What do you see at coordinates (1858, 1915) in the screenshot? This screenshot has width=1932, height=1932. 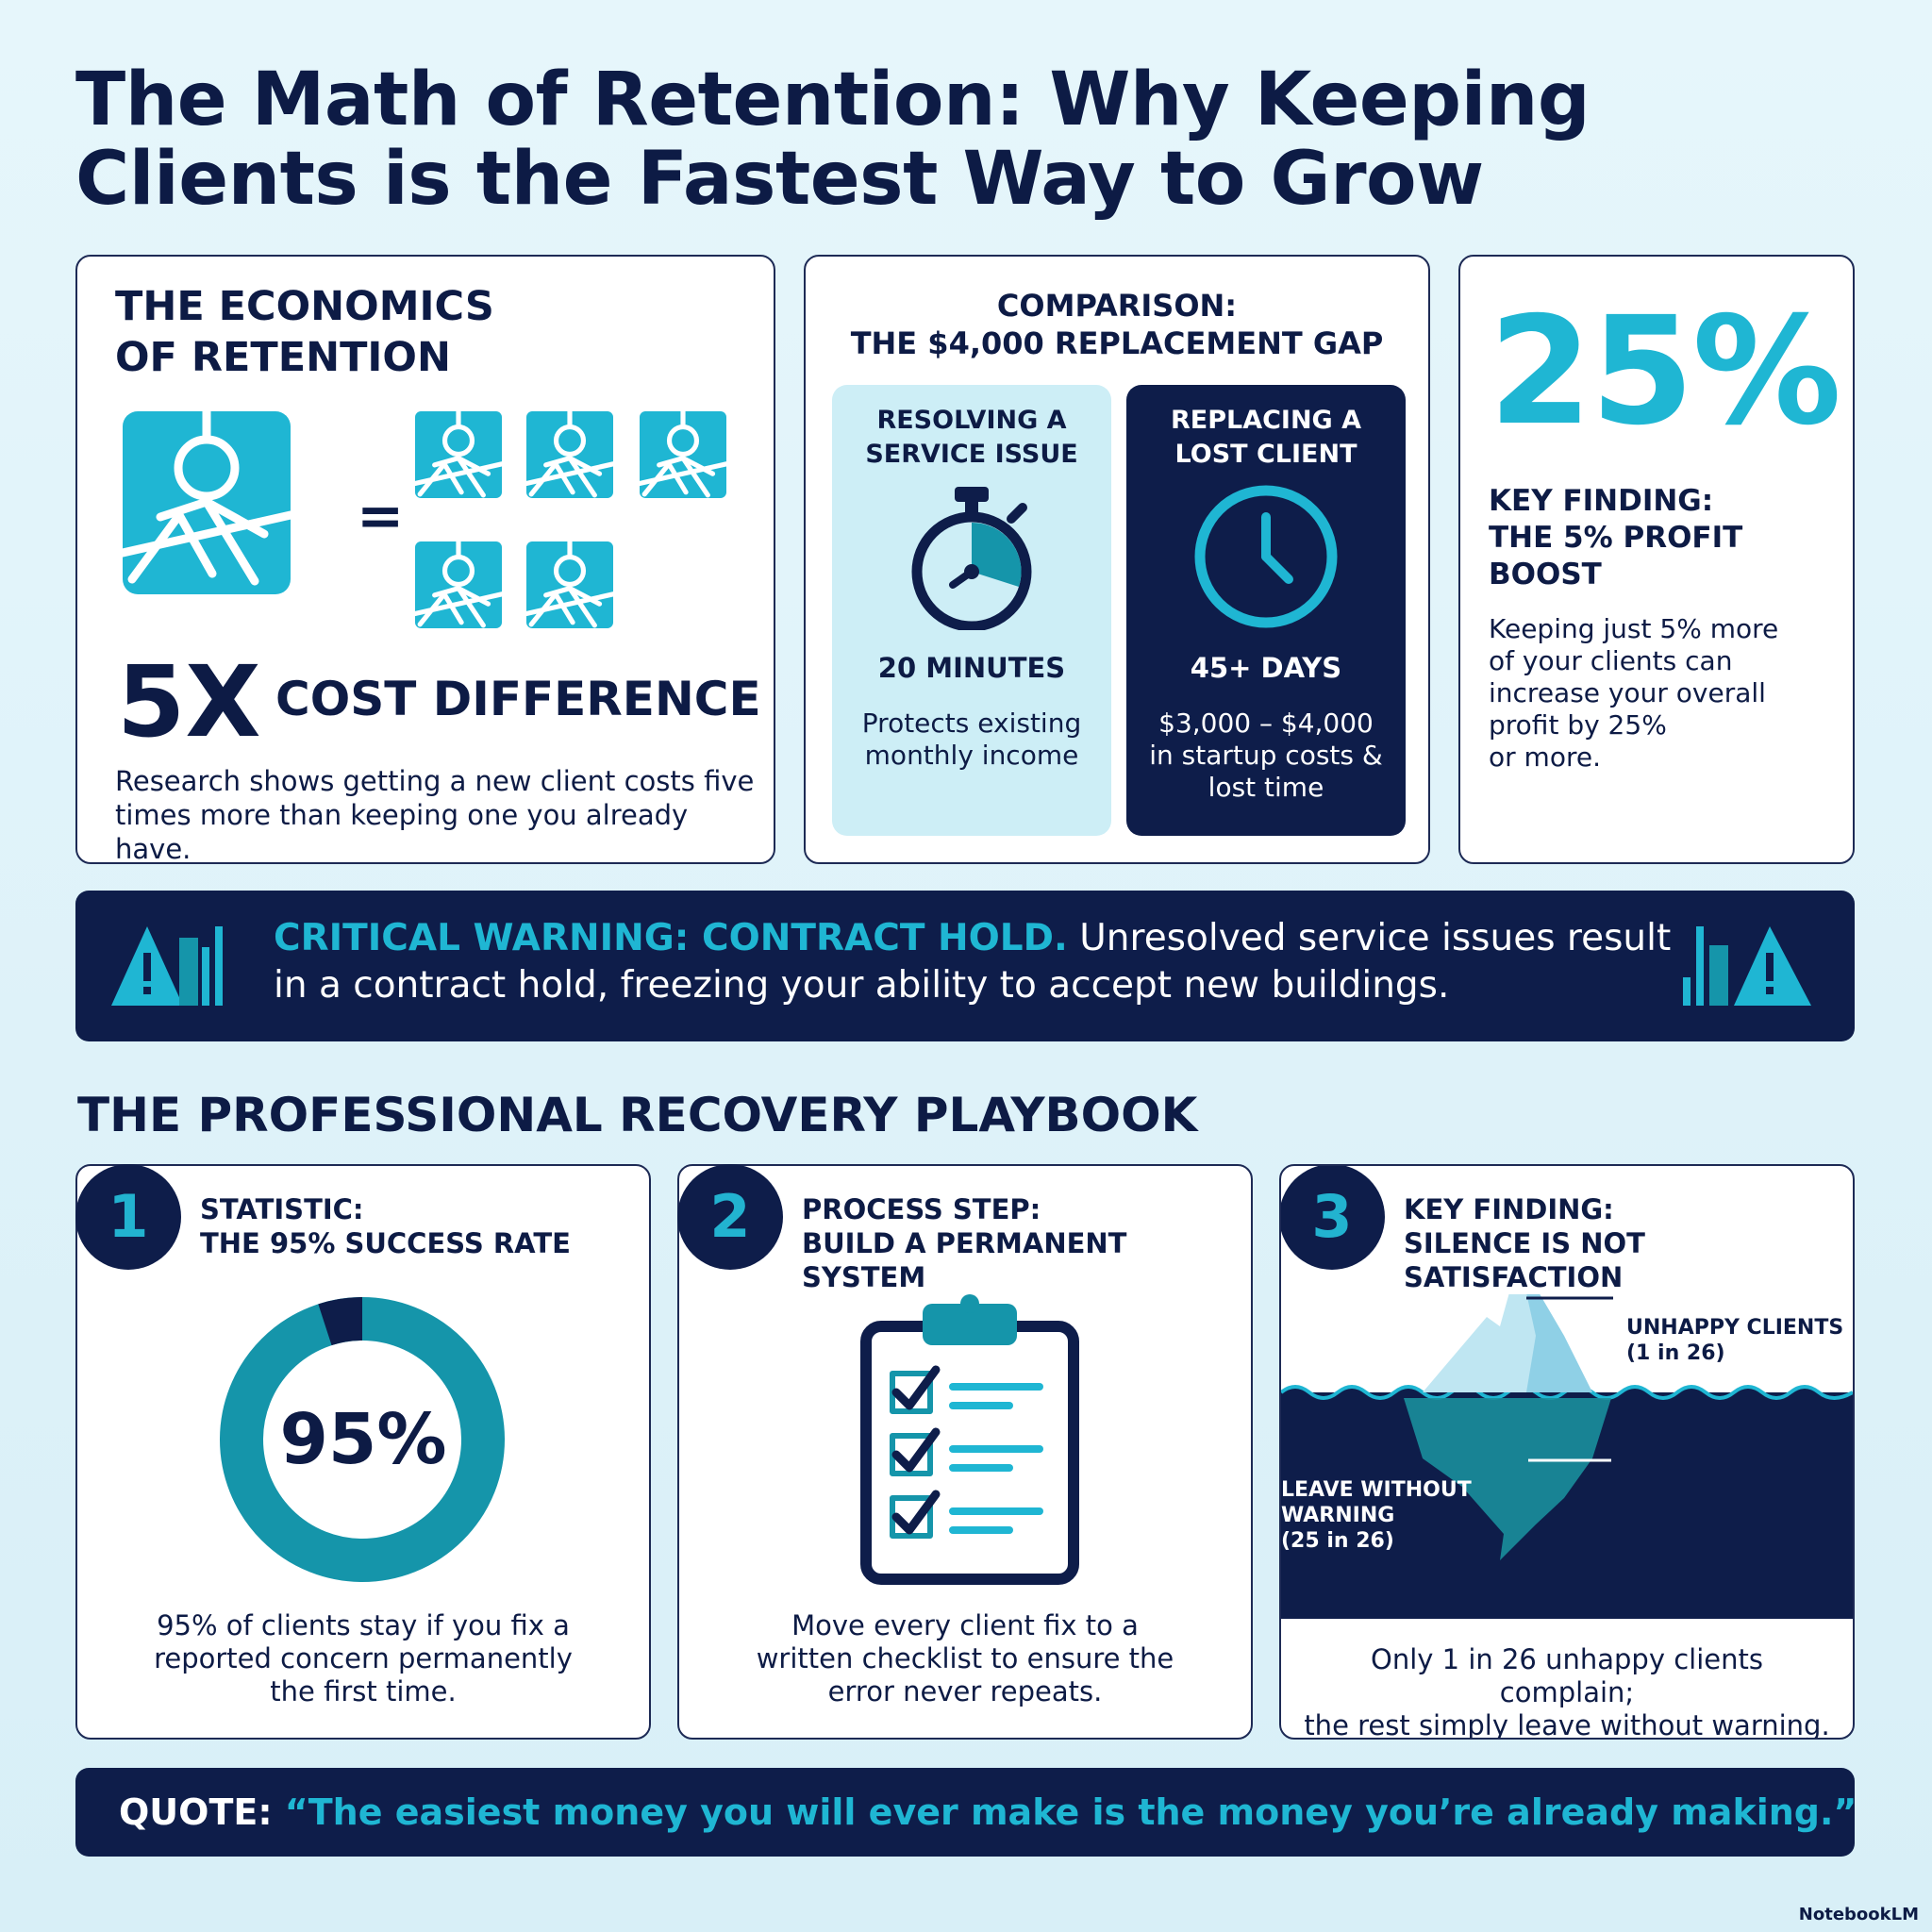 I see `brand-logo: NotebookLM` at bounding box center [1858, 1915].